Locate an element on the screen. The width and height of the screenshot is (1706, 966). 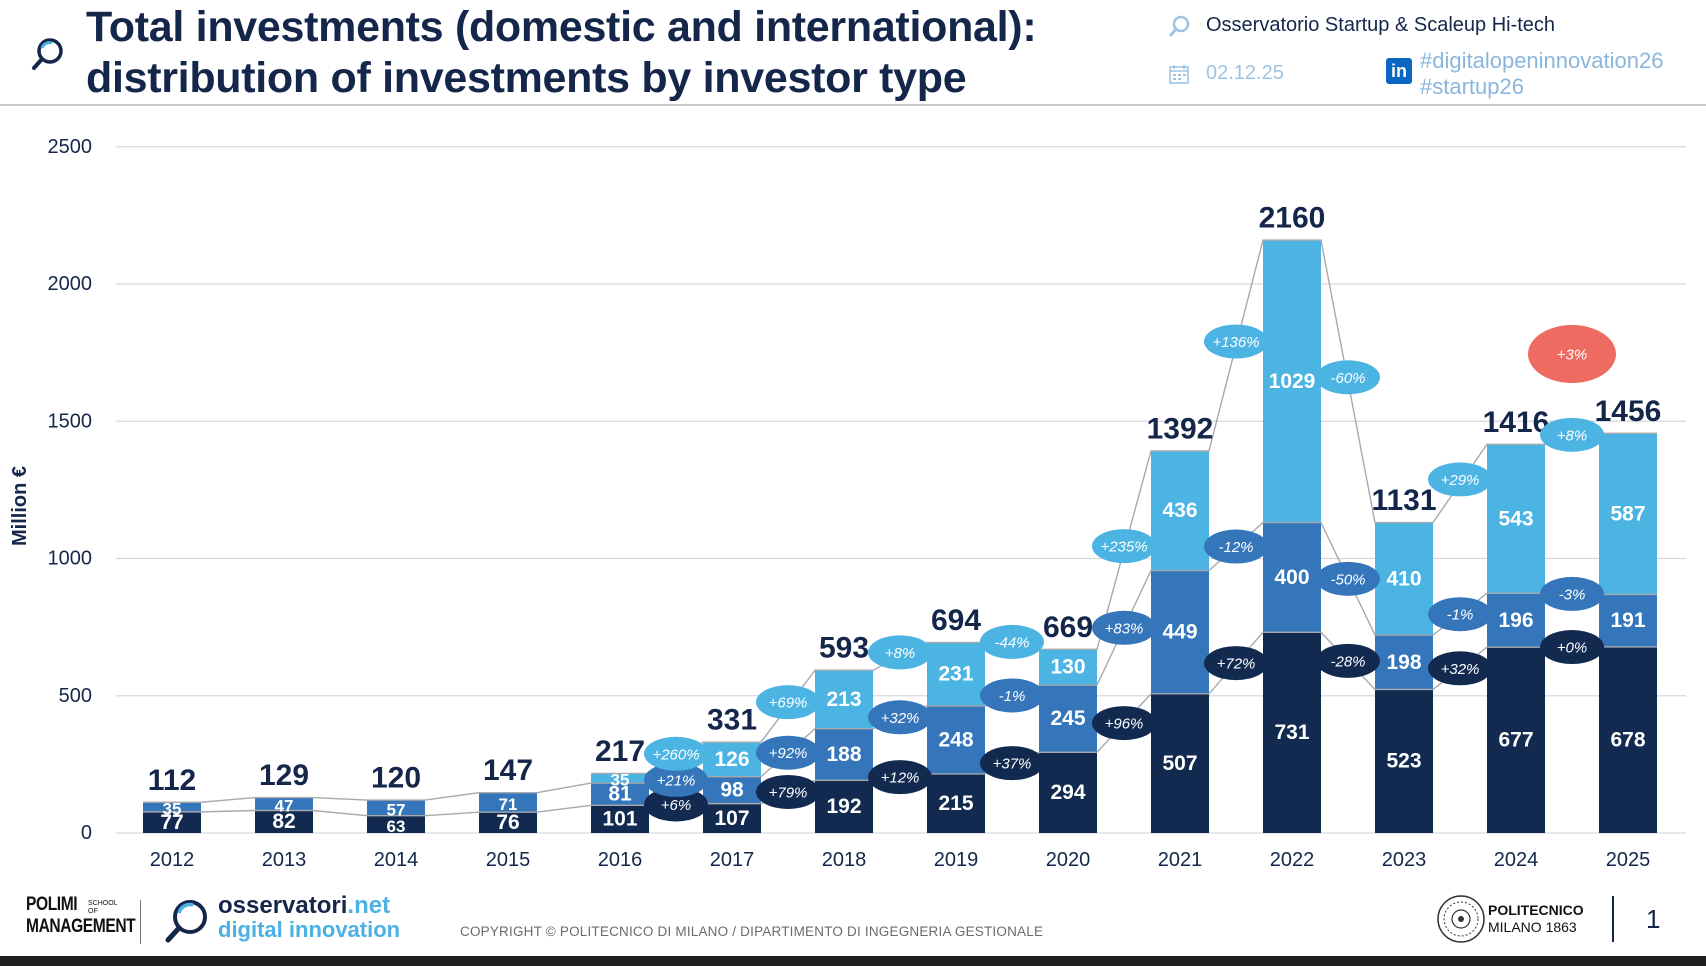
linkedin-icon: in is located at coordinates (1399, 71).